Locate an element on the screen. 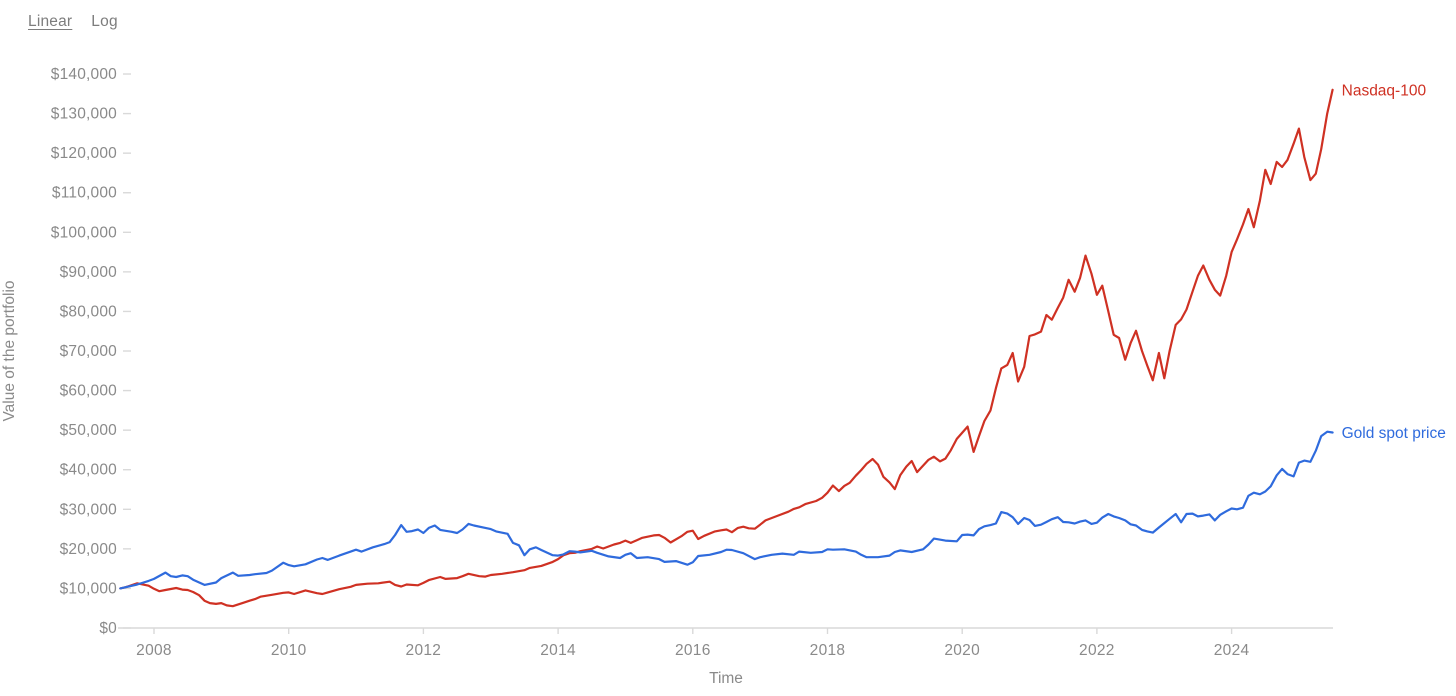 Image resolution: width=1456 pixels, height=696 pixels. x-tick-label: 2024 is located at coordinates (1232, 650).